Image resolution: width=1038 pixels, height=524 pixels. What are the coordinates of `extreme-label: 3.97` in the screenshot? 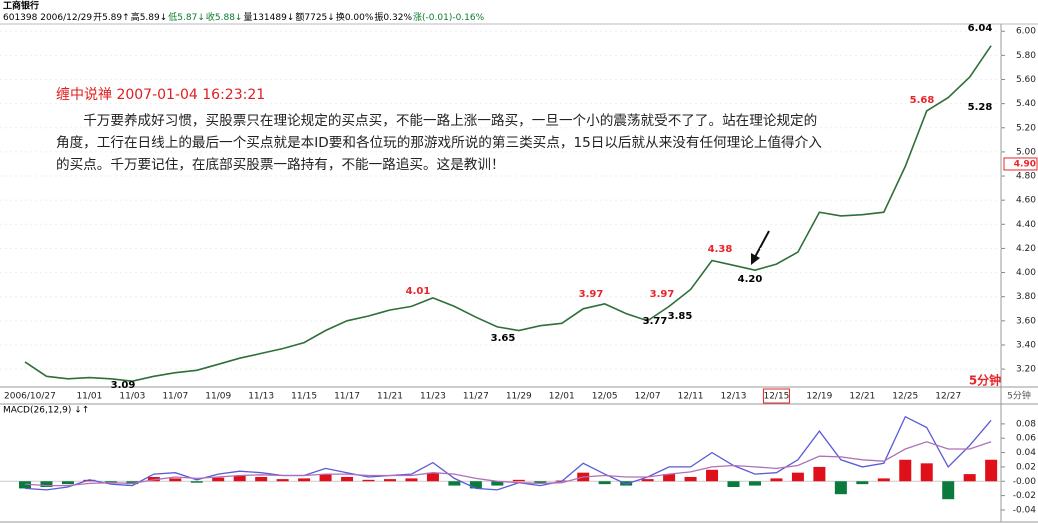 It's located at (662, 294).